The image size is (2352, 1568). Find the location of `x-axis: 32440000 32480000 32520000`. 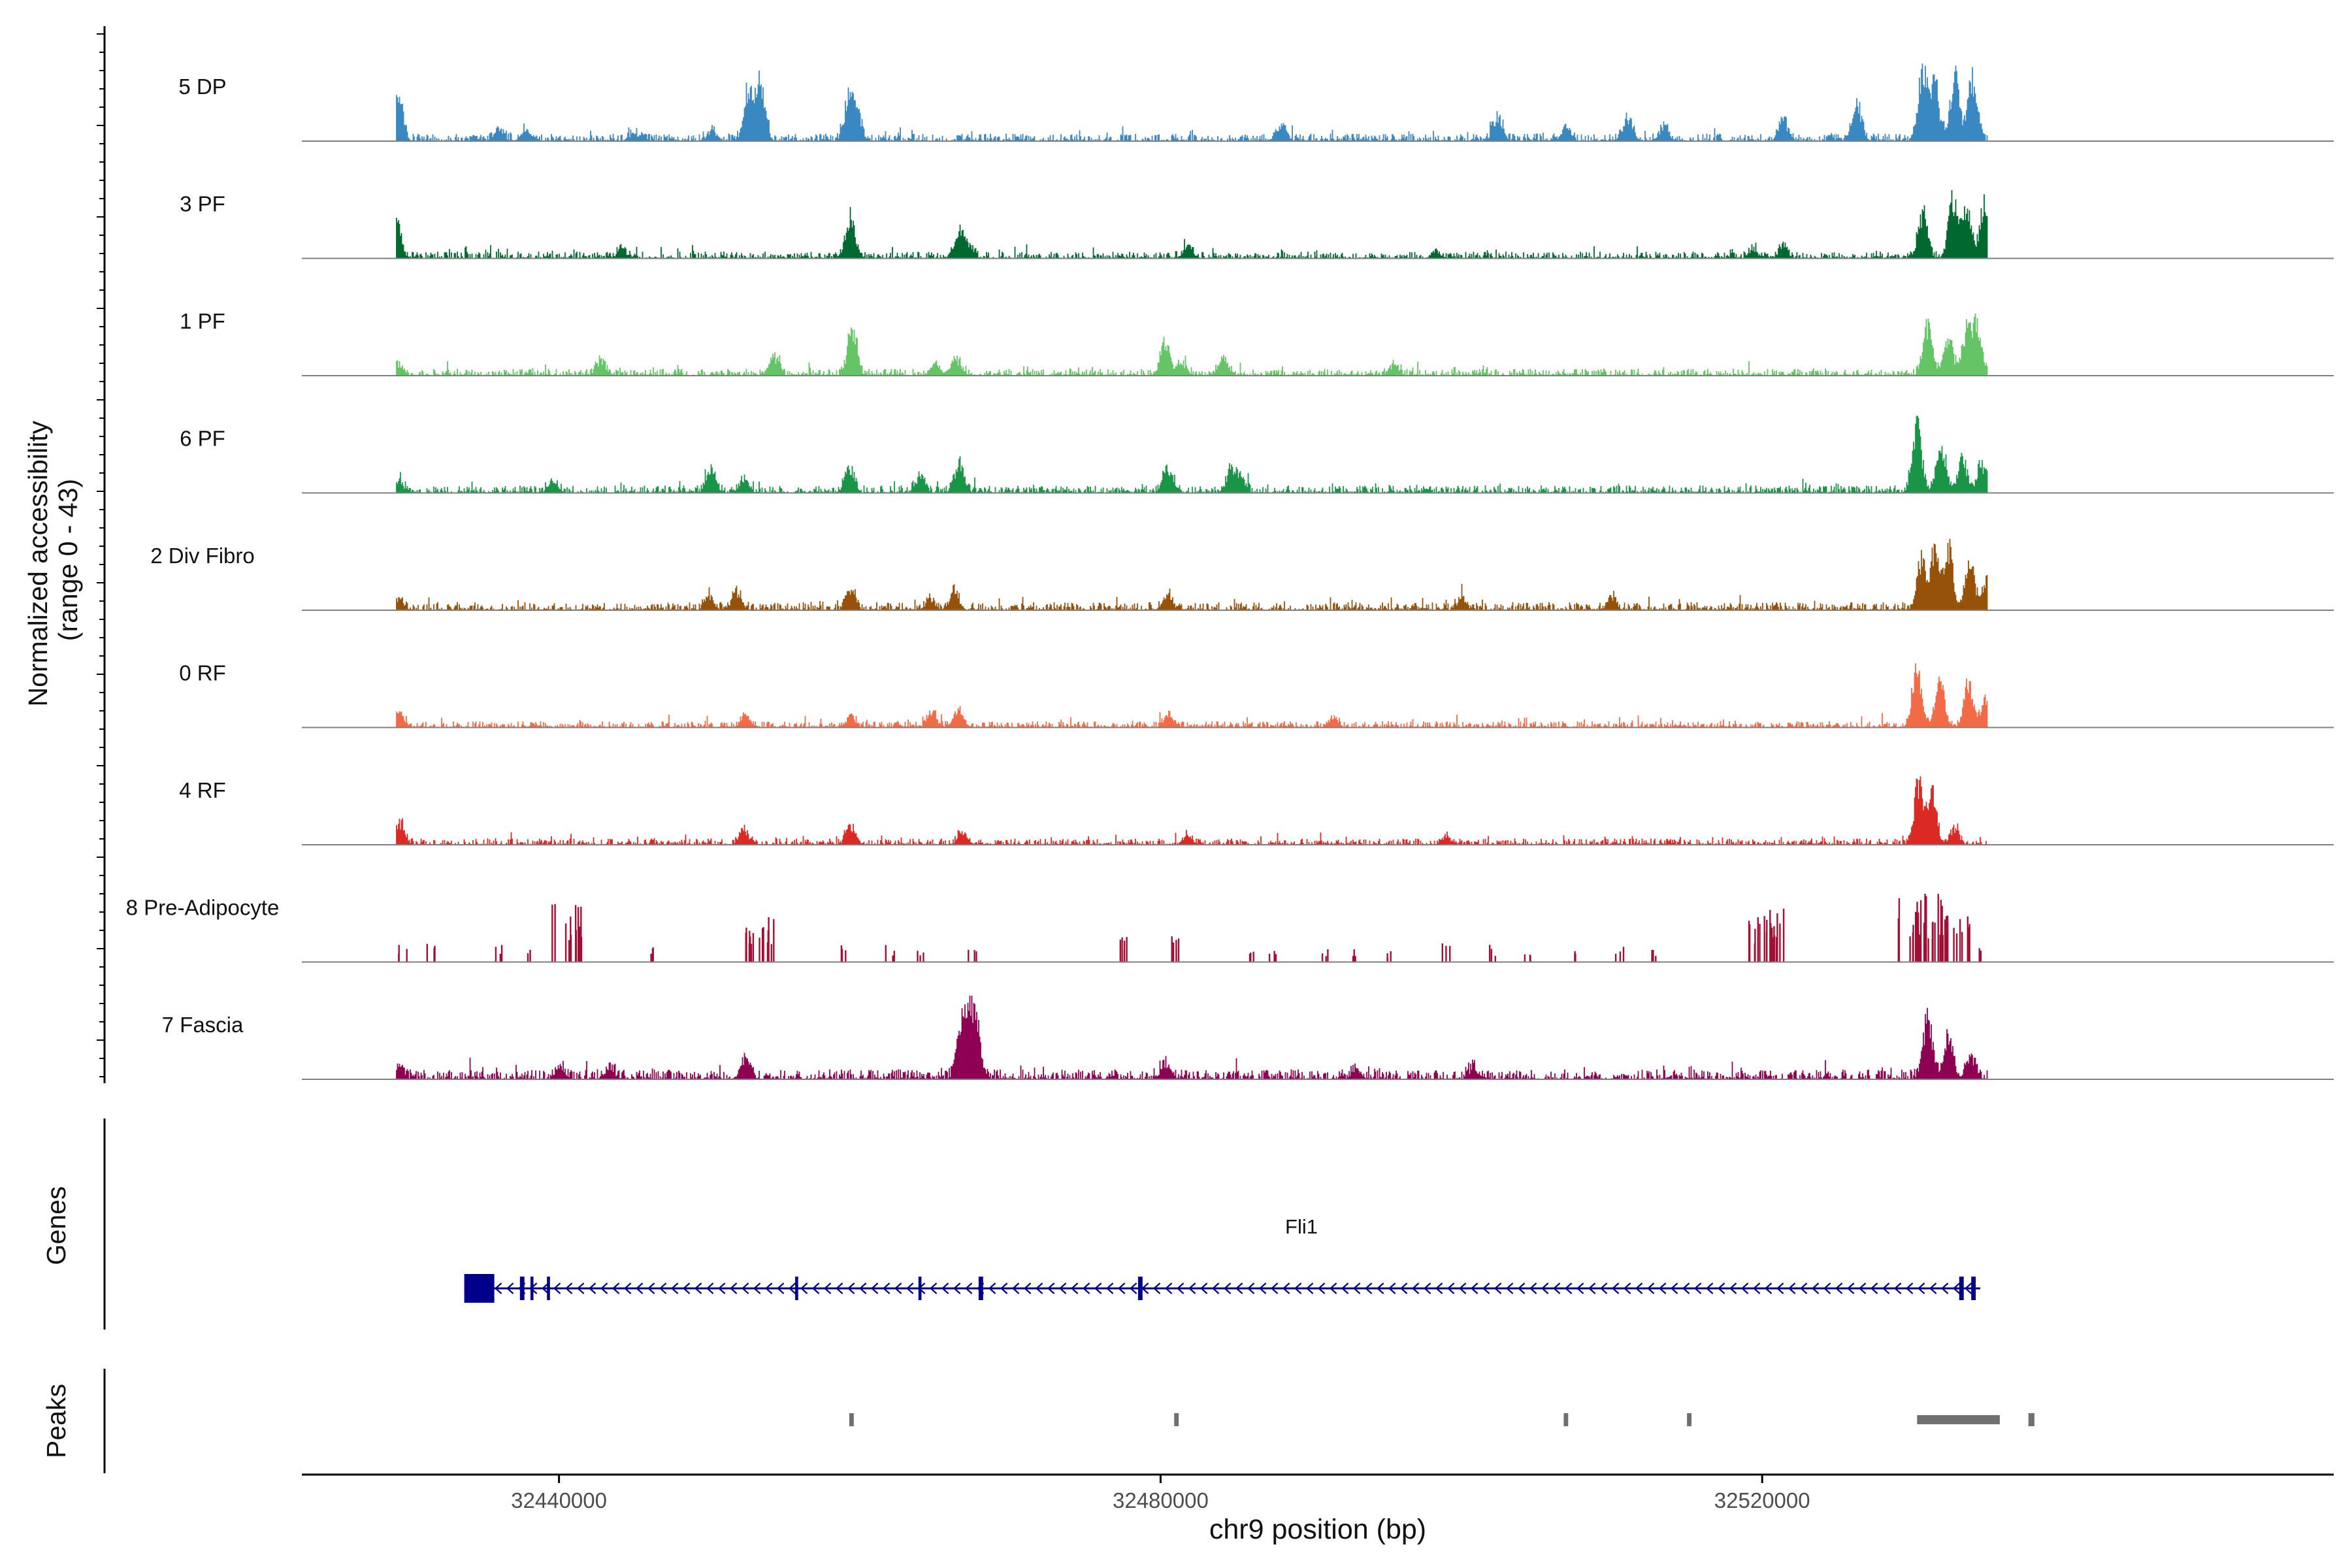

x-axis: 32440000 32480000 32520000 is located at coordinates (1318, 1492).